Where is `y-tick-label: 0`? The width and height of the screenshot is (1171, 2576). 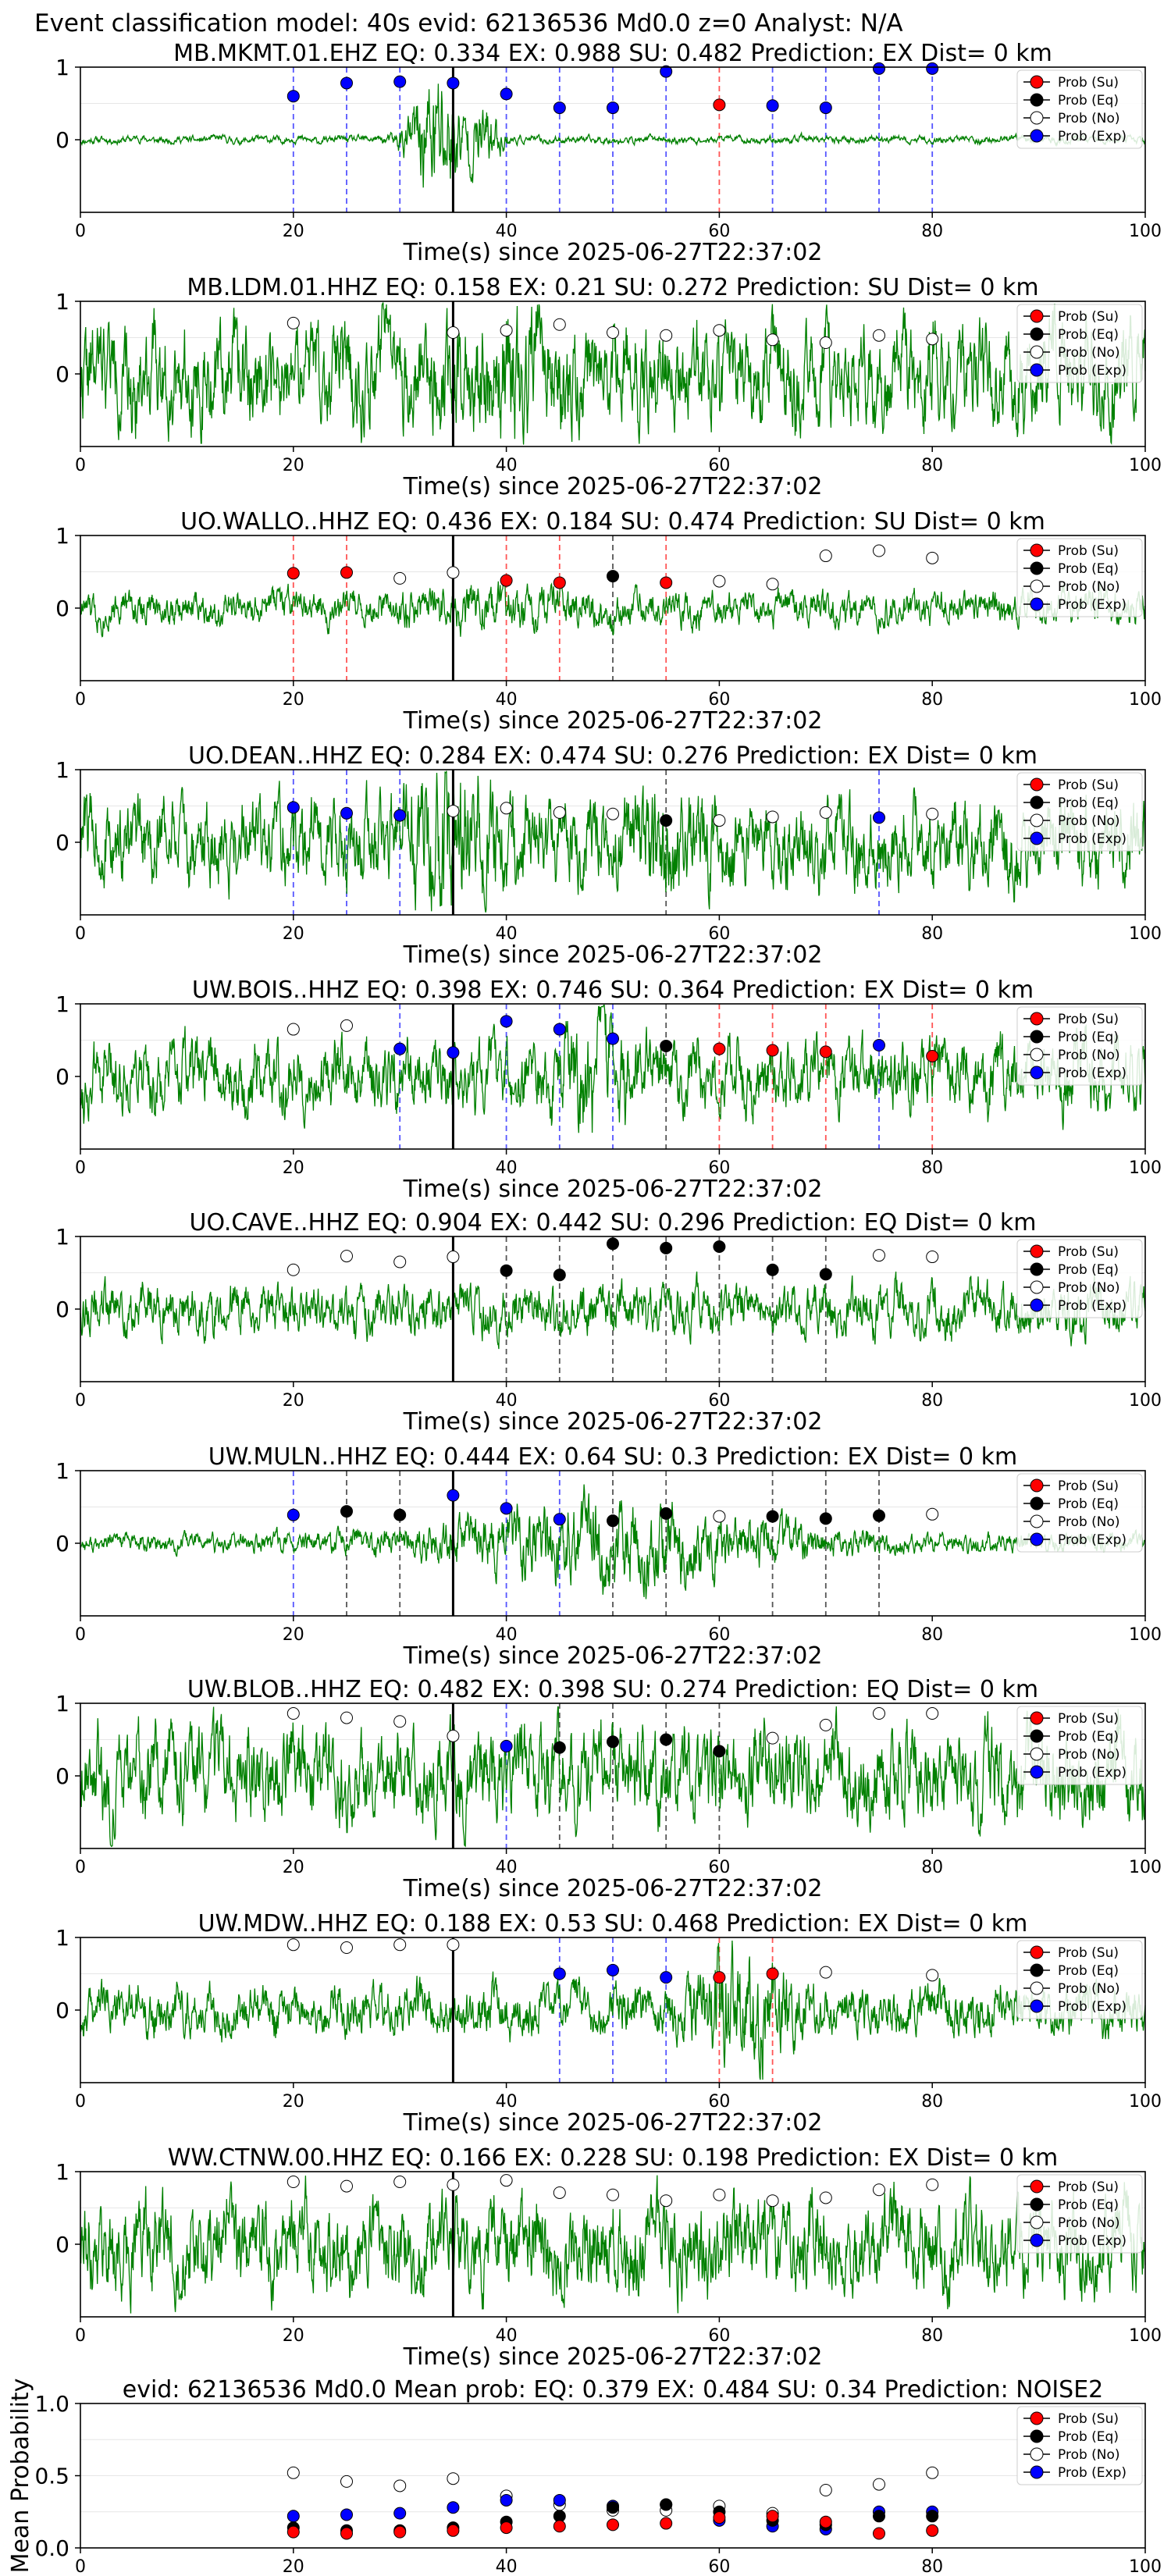
y-tick-label: 0 is located at coordinates (62, 2245).